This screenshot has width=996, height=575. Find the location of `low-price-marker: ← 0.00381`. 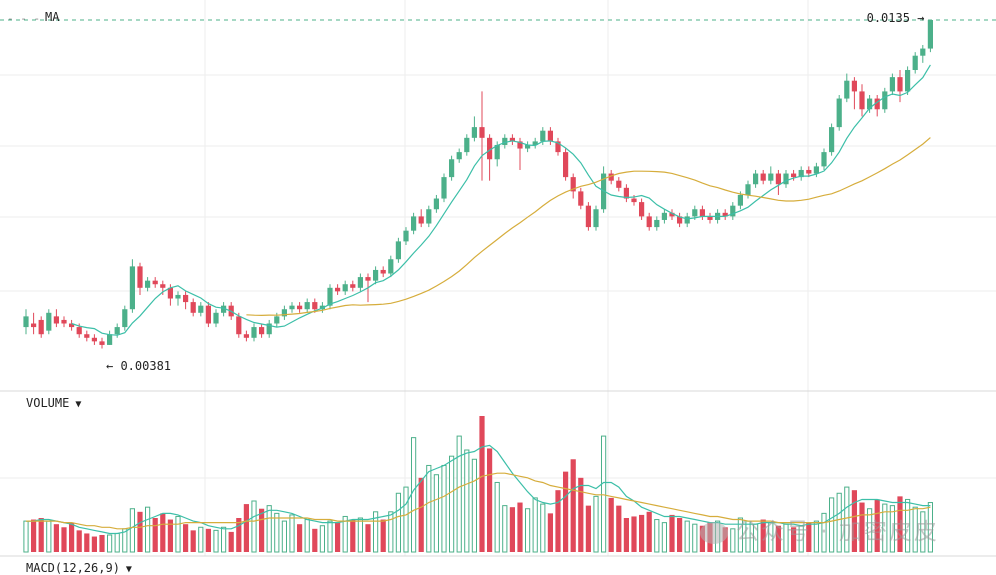

low-price-marker: ← 0.00381 is located at coordinates (138, 366).